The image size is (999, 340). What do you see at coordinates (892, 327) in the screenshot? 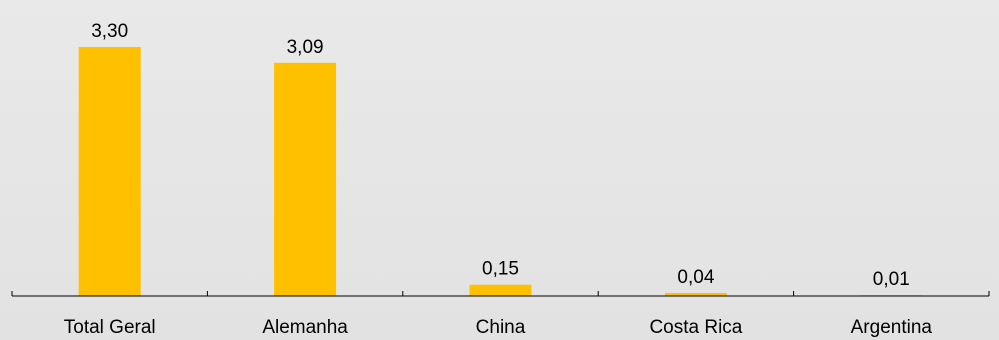
I see `x-tick-label: Argentina` at bounding box center [892, 327].